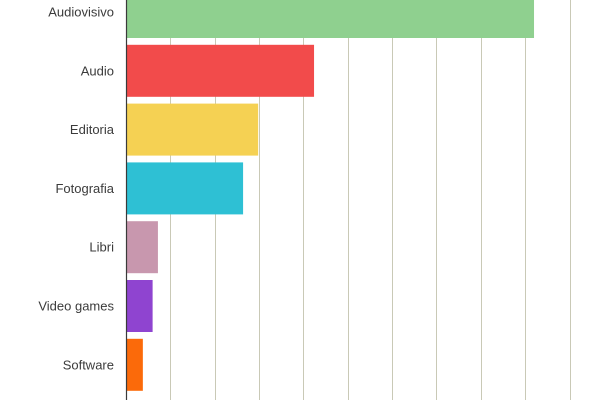 This screenshot has width=600, height=400. I want to click on category-label: Software, so click(88, 364).